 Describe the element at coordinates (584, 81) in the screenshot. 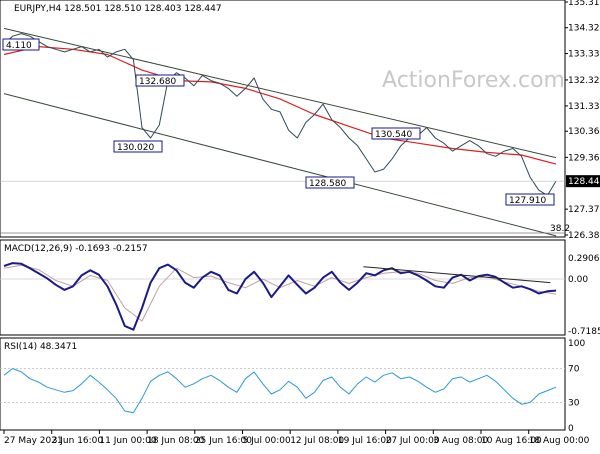

I see `price-tick-label: 132.325` at that location.